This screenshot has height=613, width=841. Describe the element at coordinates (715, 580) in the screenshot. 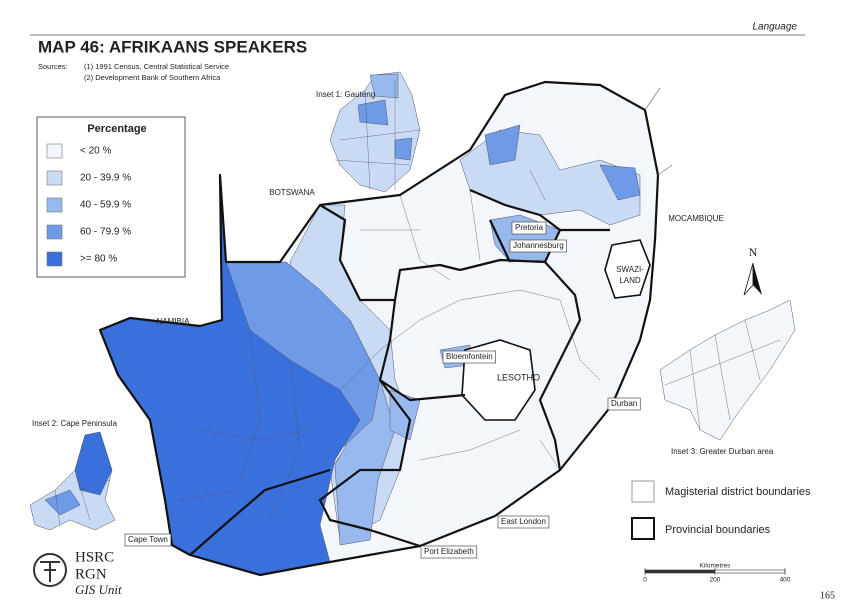

I see `scale-tick-label: 200` at that location.